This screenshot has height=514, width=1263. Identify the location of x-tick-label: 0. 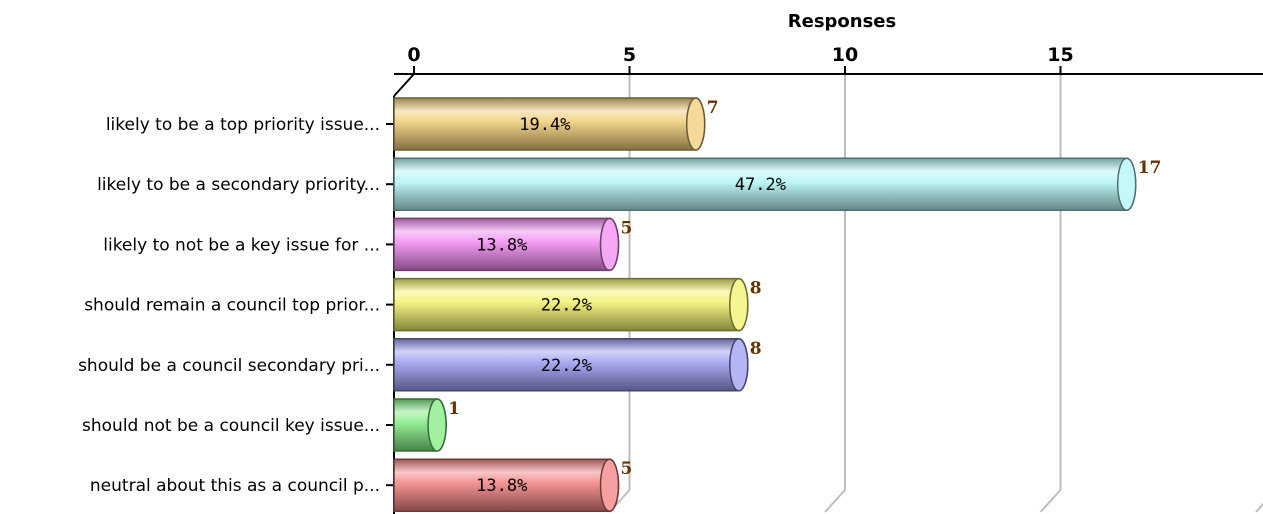
(413, 55).